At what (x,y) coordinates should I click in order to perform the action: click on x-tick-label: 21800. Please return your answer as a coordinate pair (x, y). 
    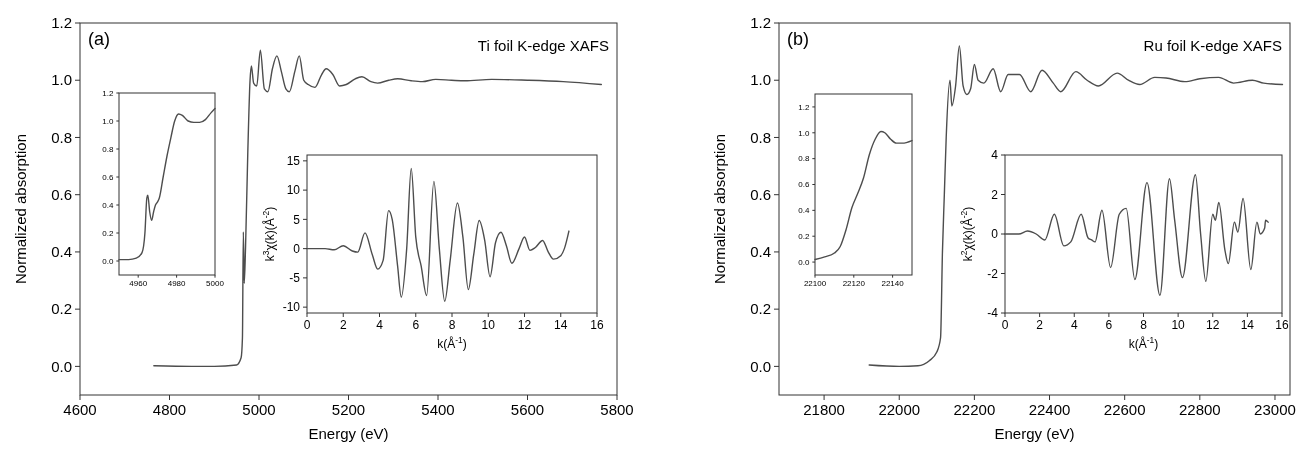
    Looking at the image, I should click on (824, 409).